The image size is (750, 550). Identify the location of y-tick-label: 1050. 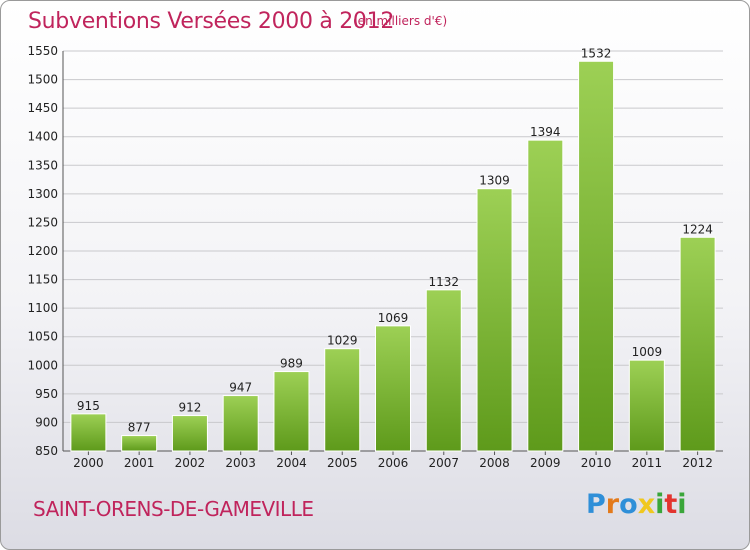
(42, 337).